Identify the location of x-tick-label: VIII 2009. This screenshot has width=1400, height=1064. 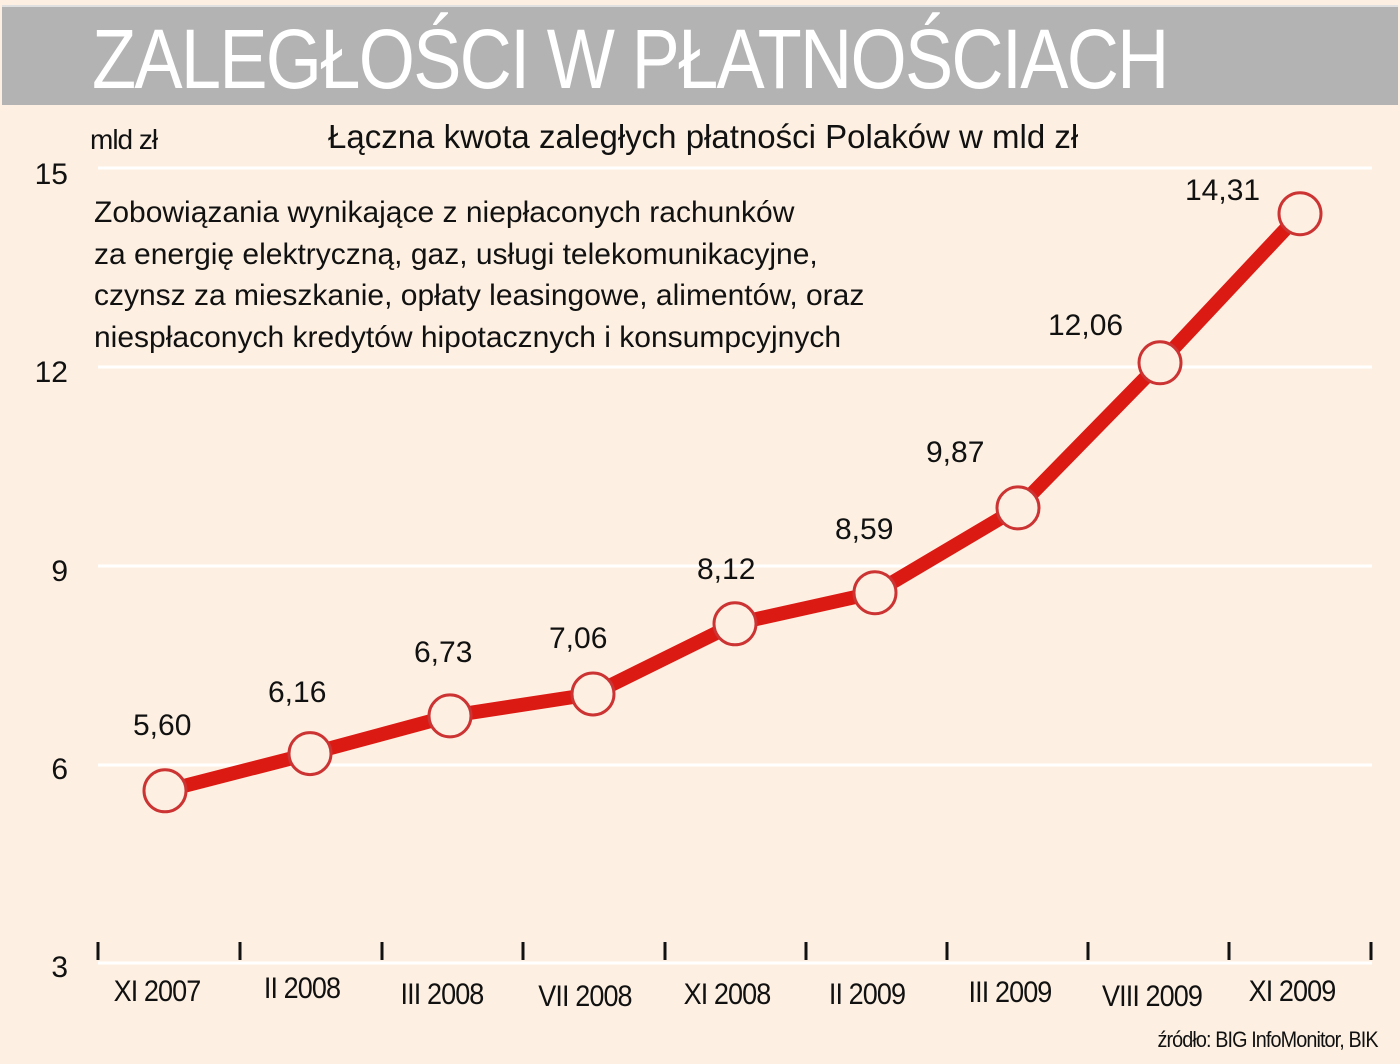
(1152, 996).